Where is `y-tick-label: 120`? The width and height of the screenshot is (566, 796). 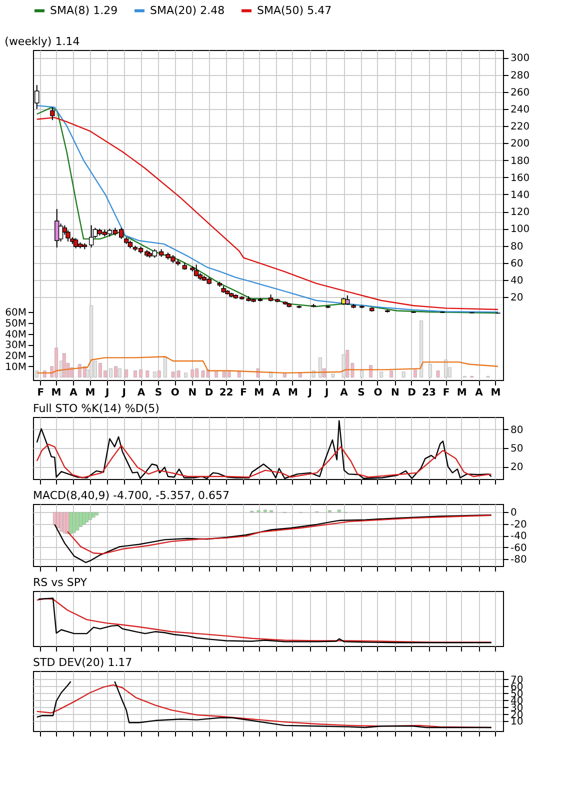 y-tick-label: 120 is located at coordinates (520, 212).